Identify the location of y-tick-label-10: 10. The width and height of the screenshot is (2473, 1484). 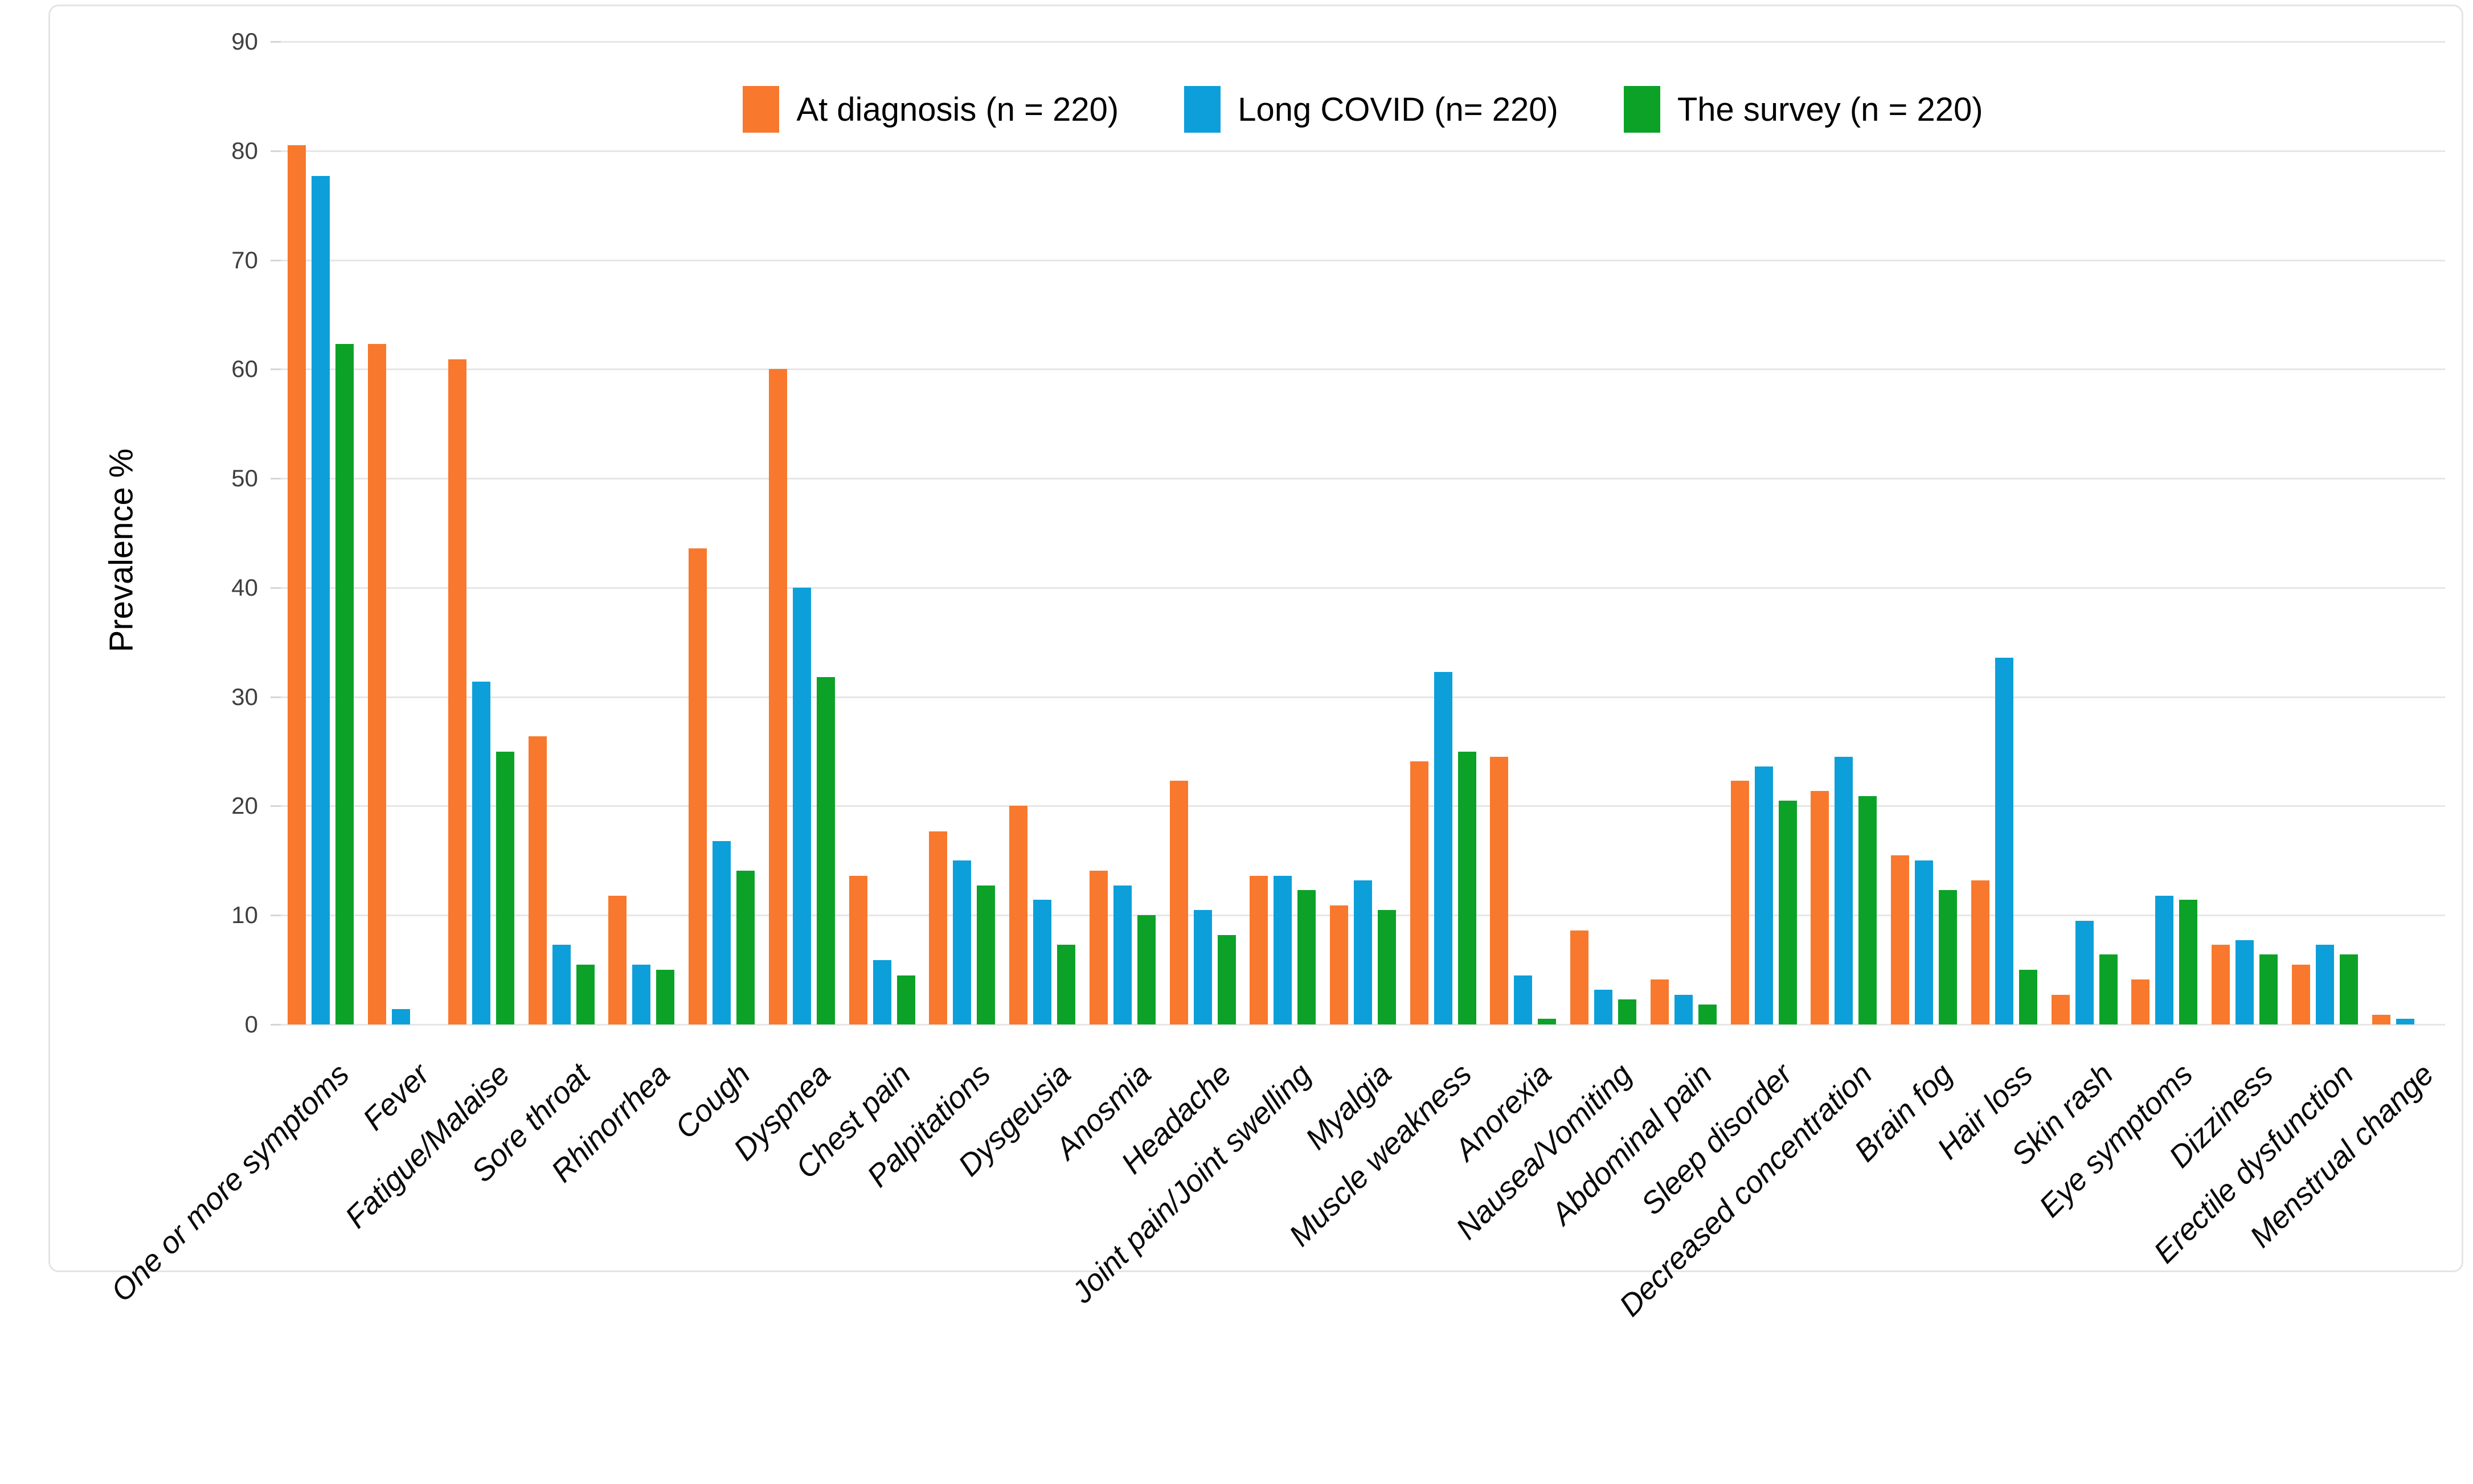
(244, 915).